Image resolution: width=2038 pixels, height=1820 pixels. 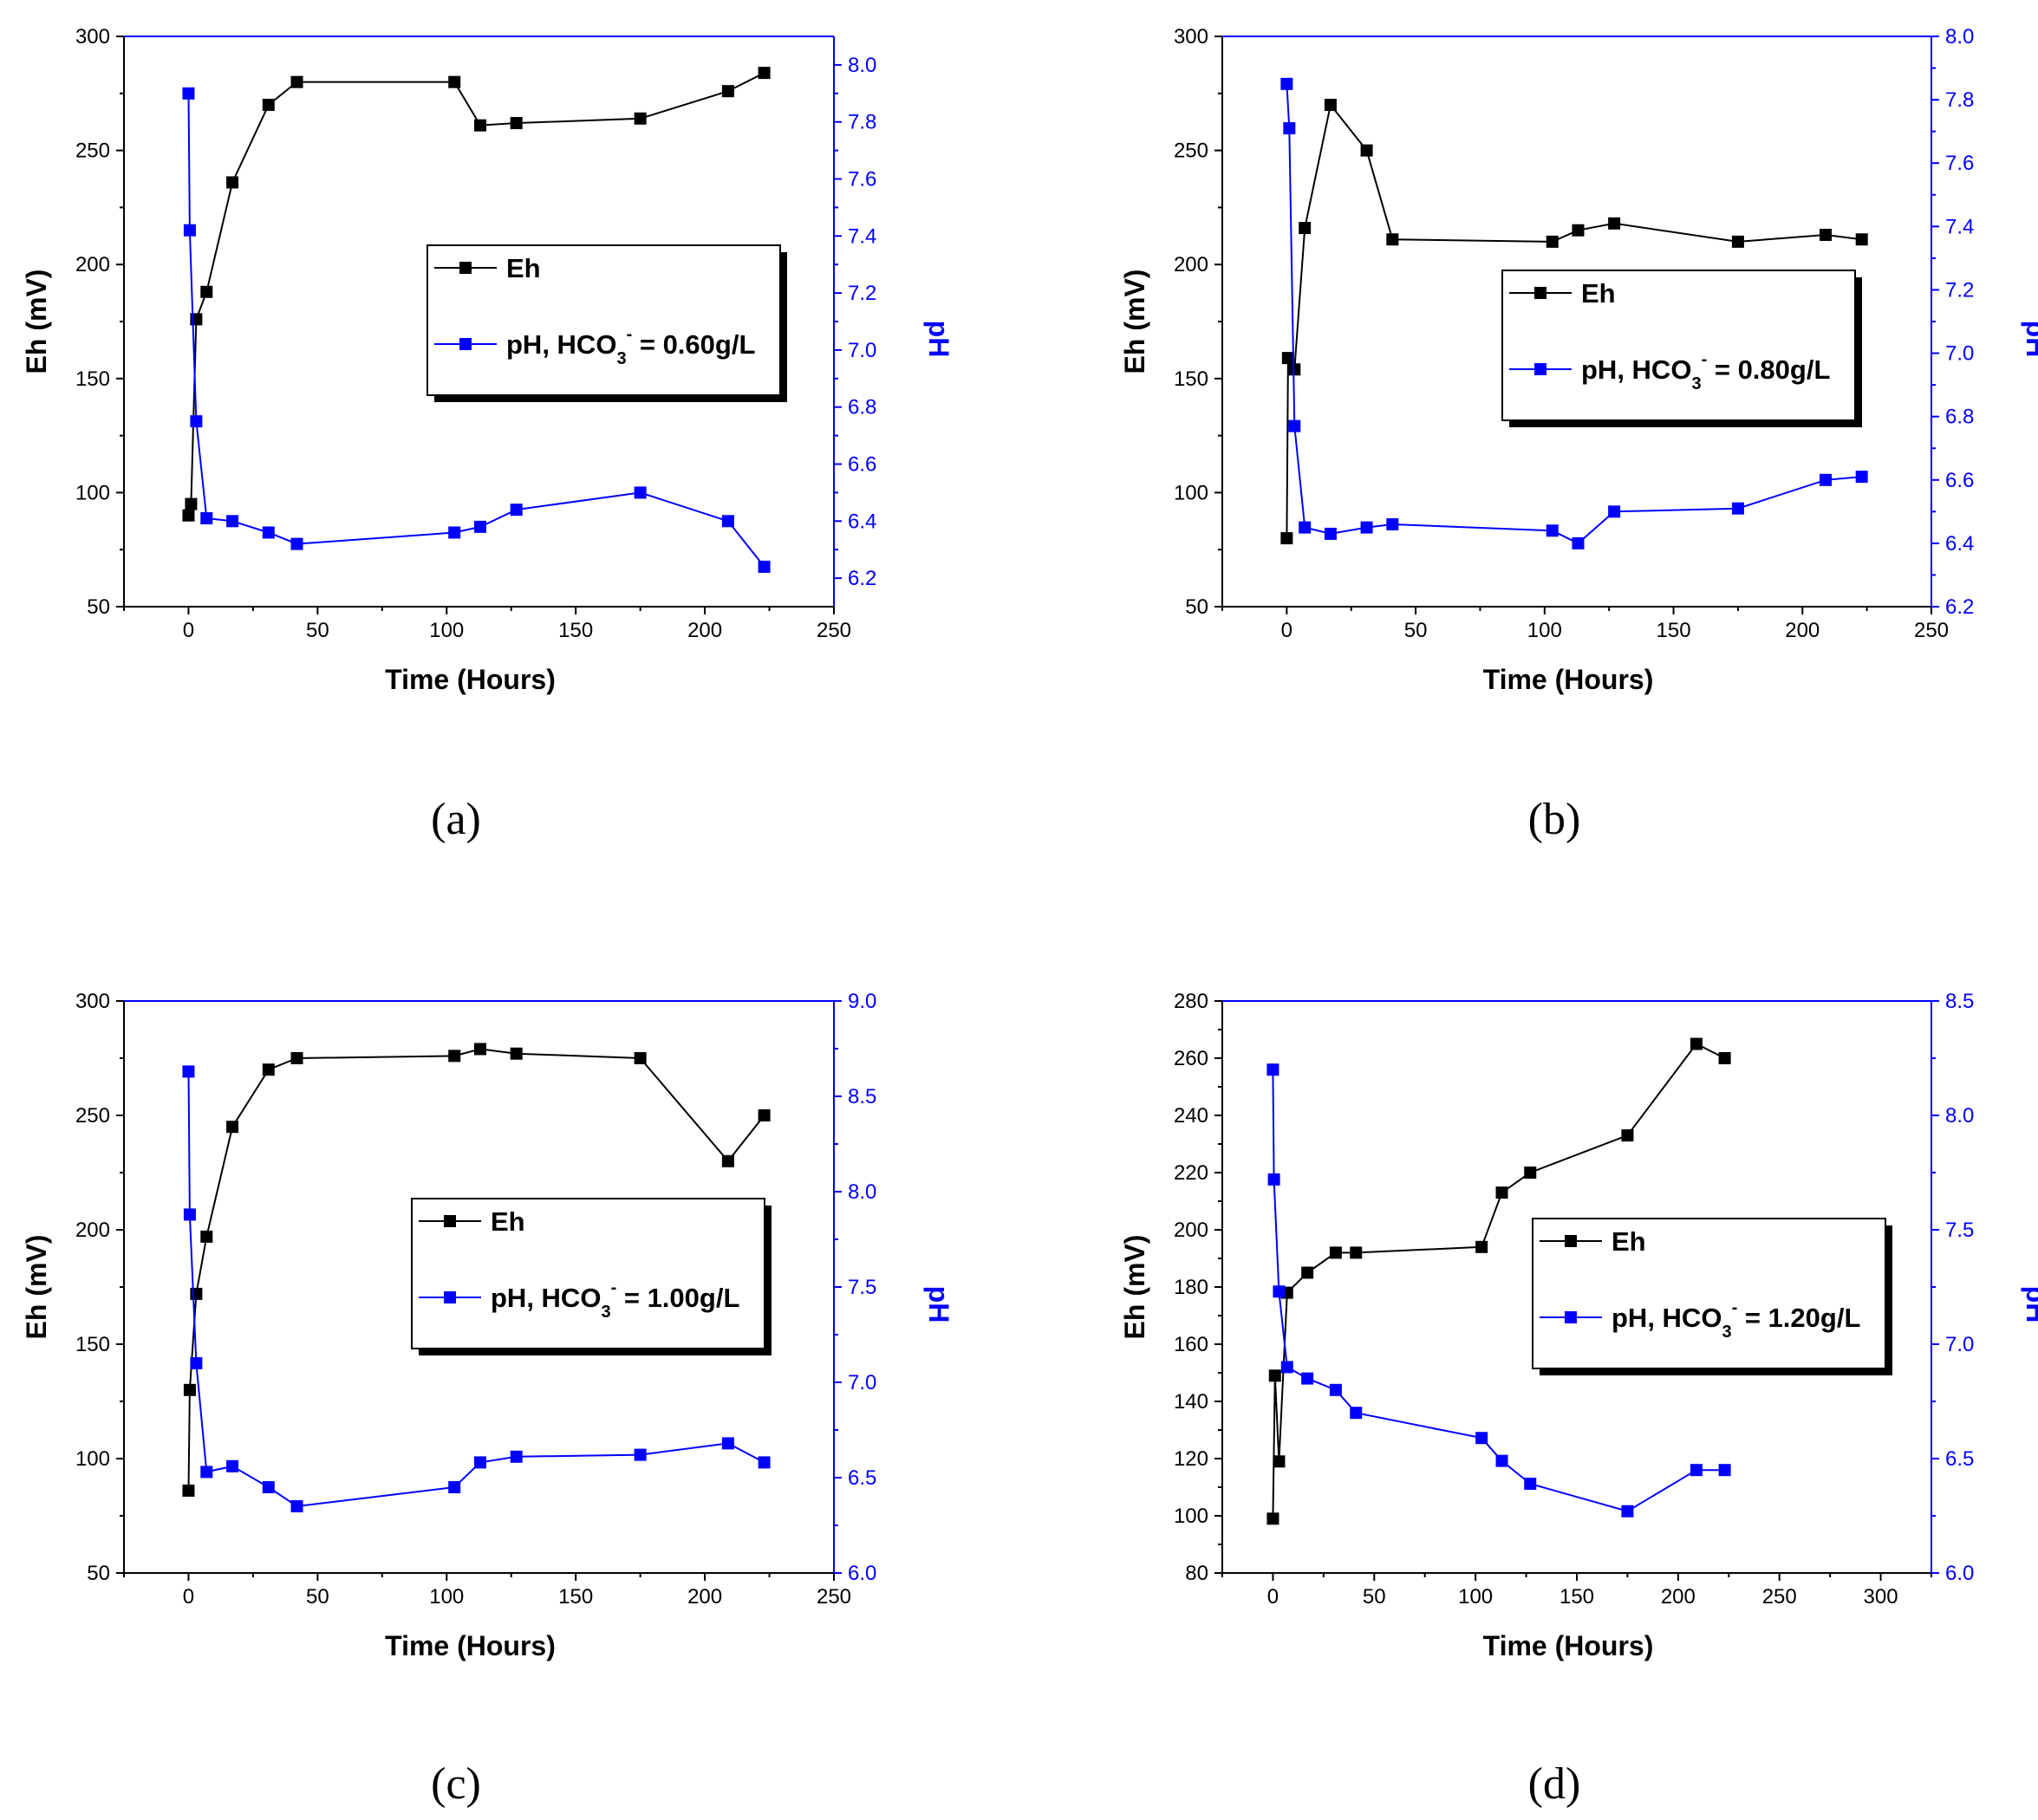 What do you see at coordinates (615, 1300) in the screenshot?
I see `legend-label-ph: pH, HCO3- = 1.00g/L` at bounding box center [615, 1300].